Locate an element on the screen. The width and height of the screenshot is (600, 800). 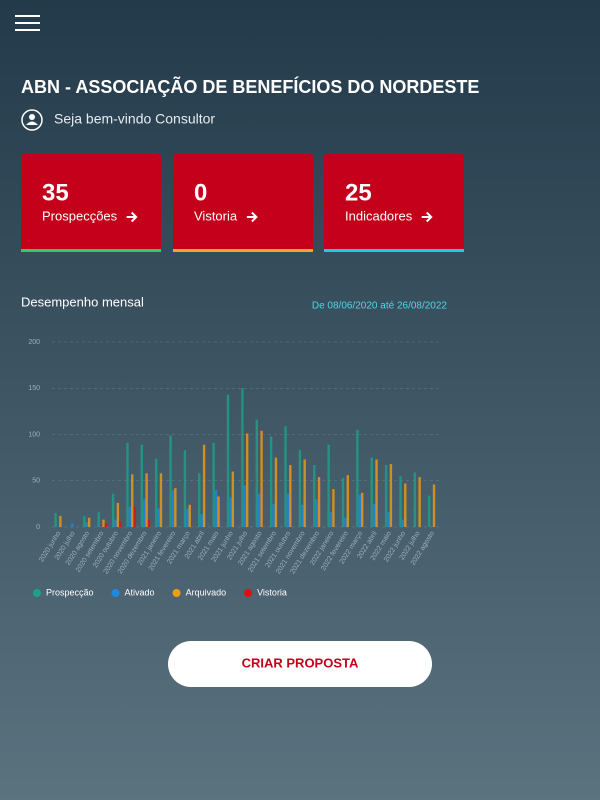
card-label: Prospecções is located at coordinates (80, 215).